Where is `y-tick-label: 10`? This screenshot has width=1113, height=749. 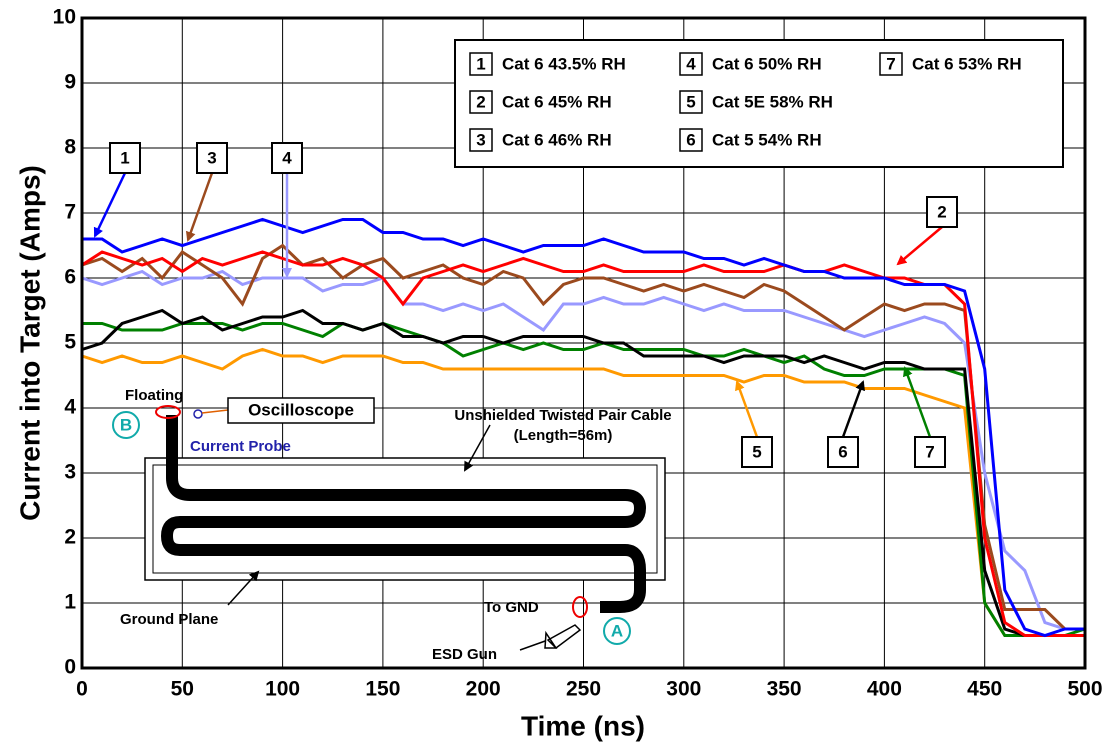
y-tick-label: 10 is located at coordinates (64, 17).